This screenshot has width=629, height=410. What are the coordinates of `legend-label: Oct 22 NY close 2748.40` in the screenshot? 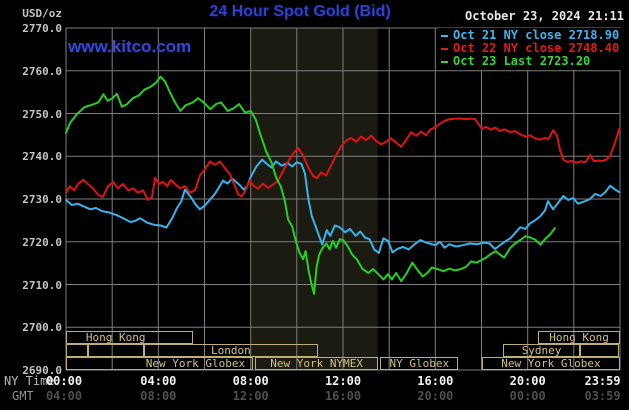 It's located at (536, 48).